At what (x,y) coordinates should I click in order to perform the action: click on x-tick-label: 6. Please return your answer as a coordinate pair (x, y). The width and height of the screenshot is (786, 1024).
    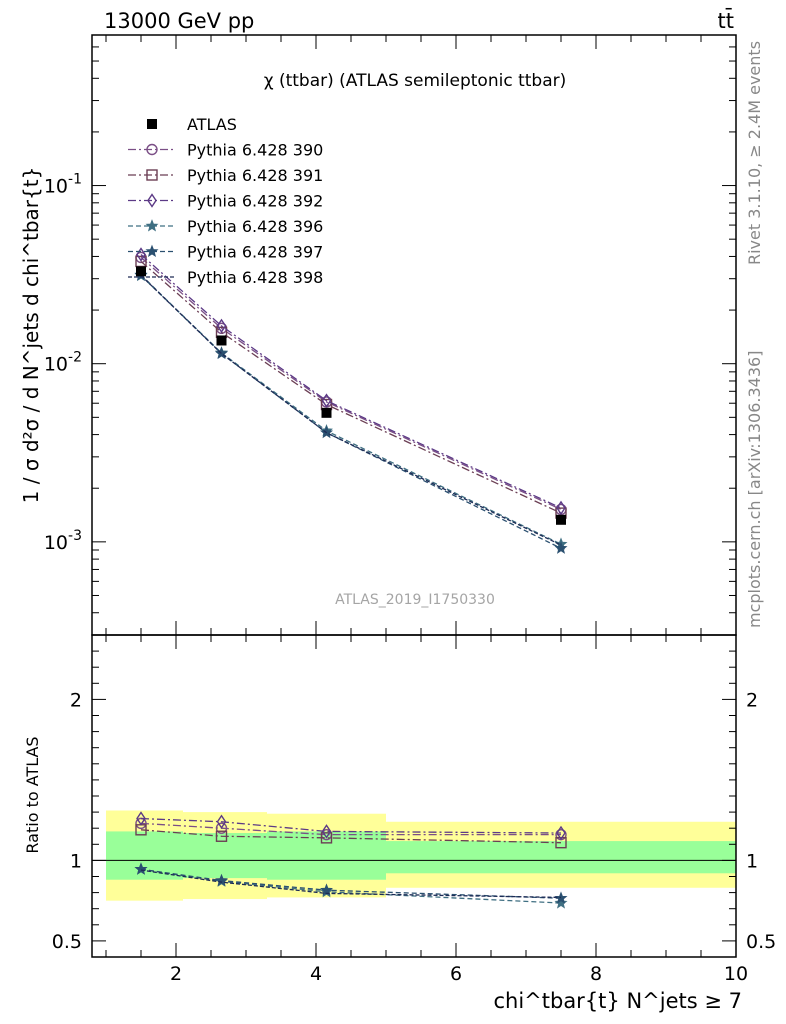
    Looking at the image, I should click on (456, 974).